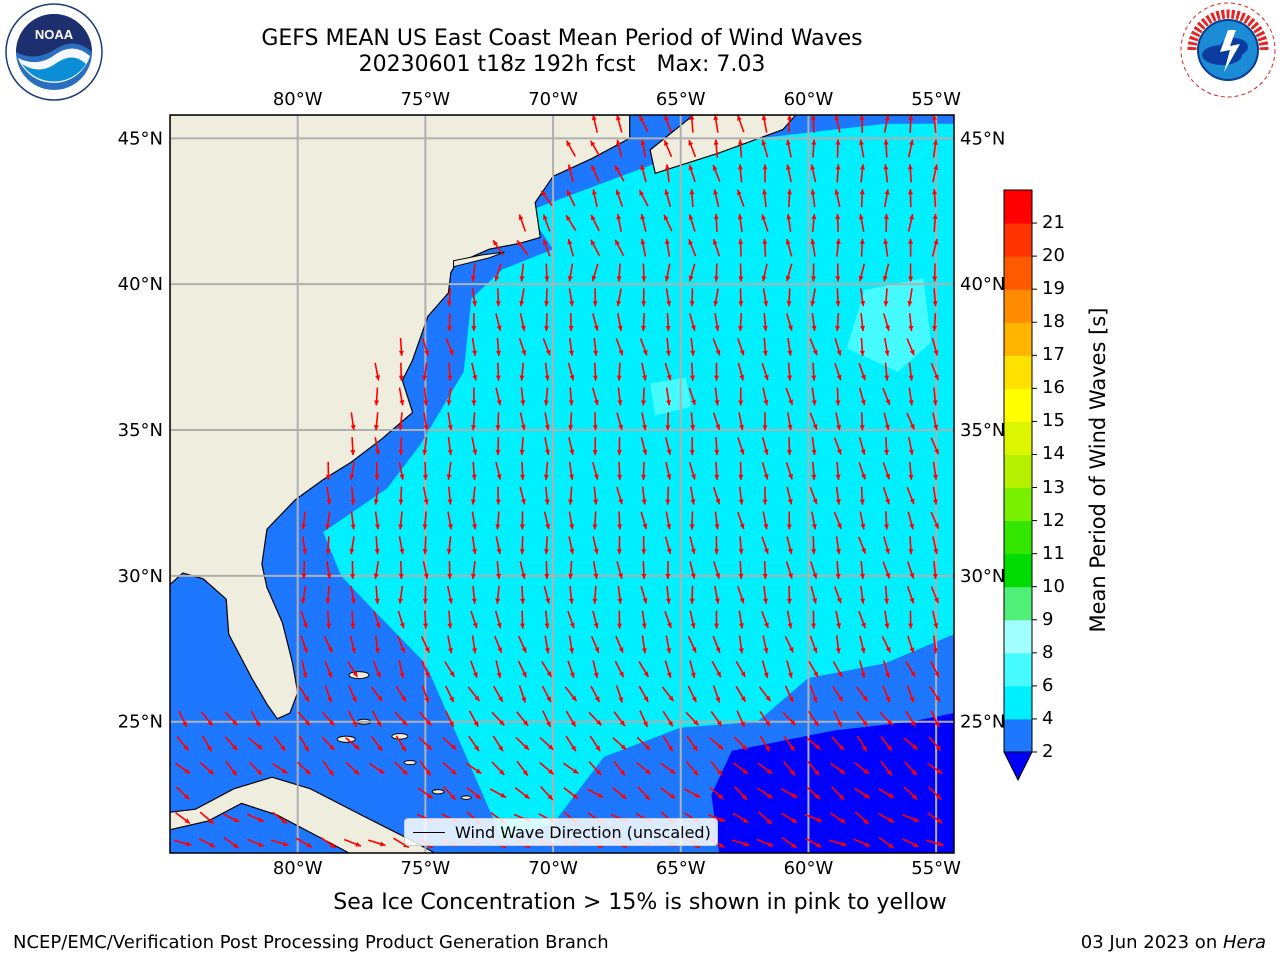 This screenshot has height=960, width=1280. Describe the element at coordinates (1053, 322) in the screenshot. I see `colorbar-tick-label: 18` at that location.